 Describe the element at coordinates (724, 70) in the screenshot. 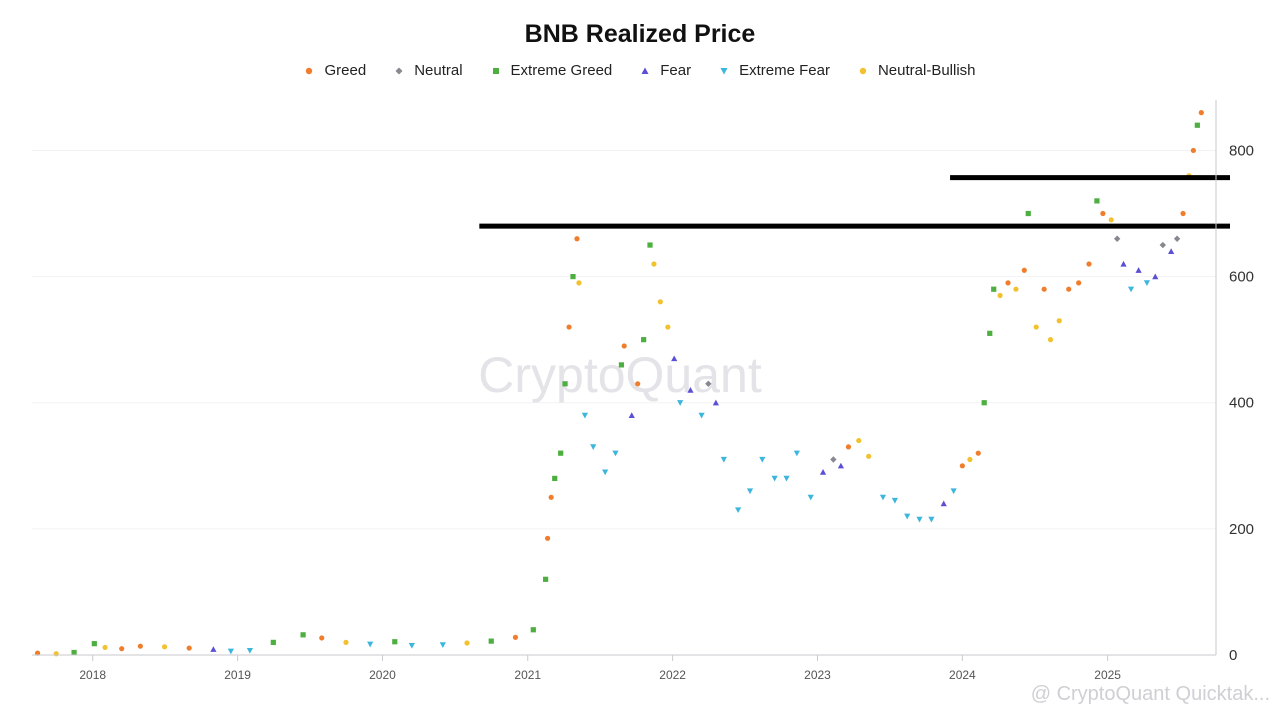

I see `extreme-fear-triangle-down-icon` at that location.